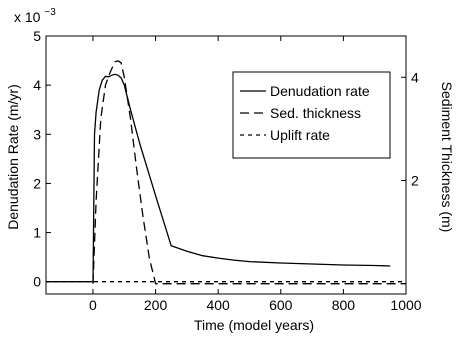 This screenshot has width=460, height=337. Describe the element at coordinates (254, 325) in the screenshot. I see `x-axis-label: Time (model years)` at that location.